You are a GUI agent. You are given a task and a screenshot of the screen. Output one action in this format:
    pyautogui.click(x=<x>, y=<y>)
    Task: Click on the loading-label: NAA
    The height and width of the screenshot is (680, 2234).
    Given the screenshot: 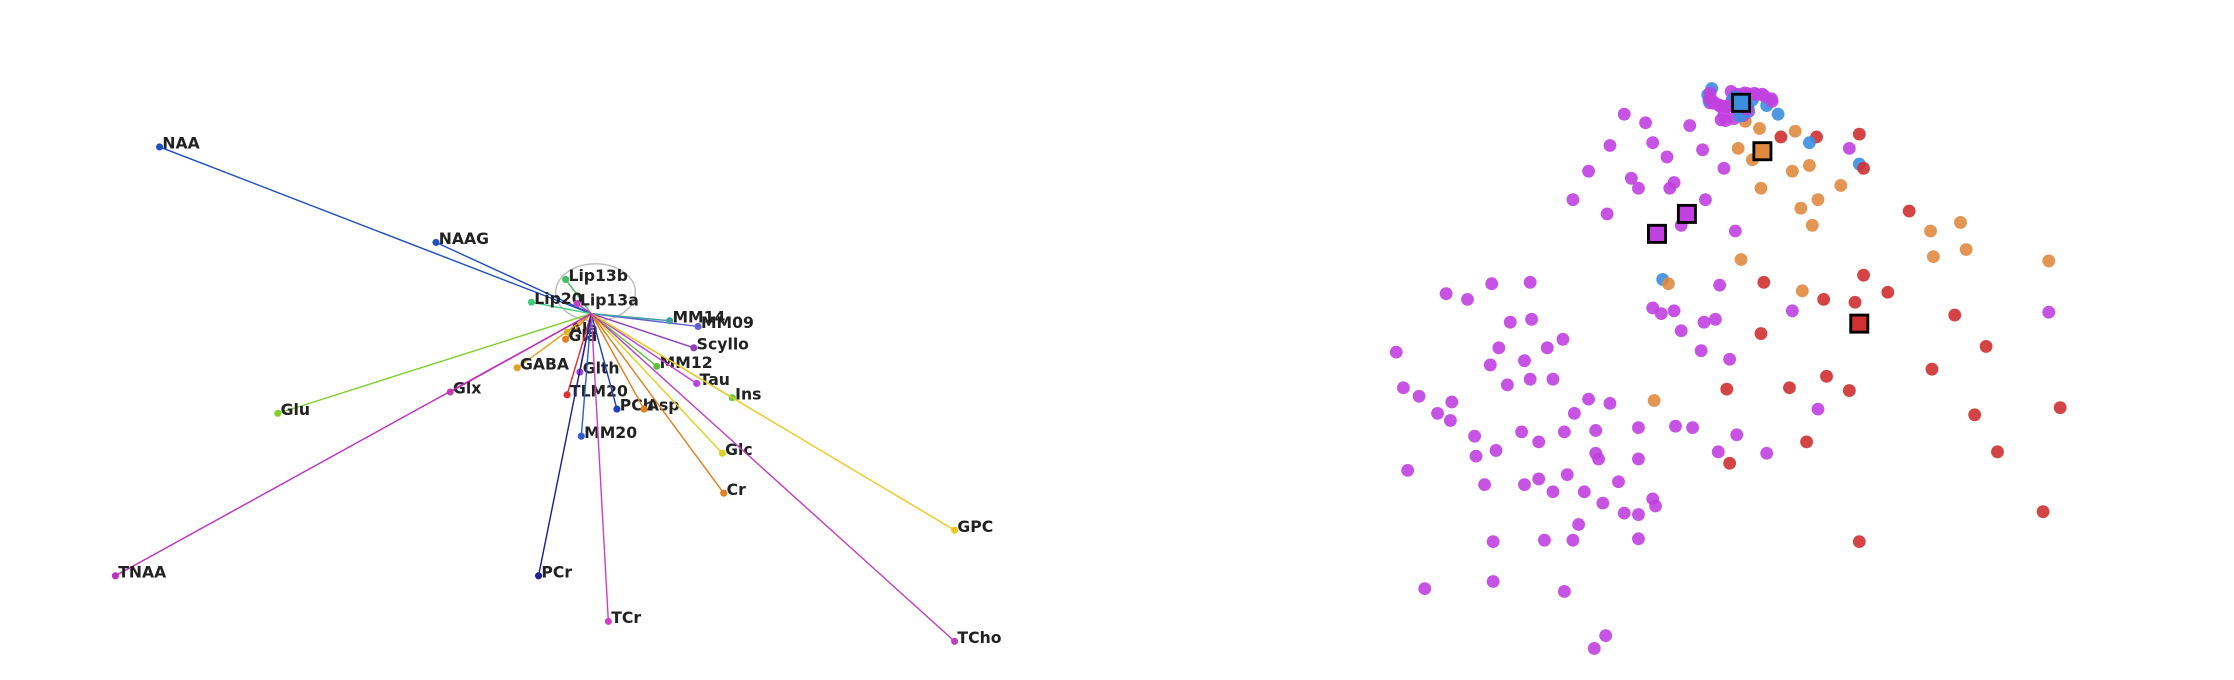 What is the action you would take?
    pyautogui.click(x=181, y=143)
    